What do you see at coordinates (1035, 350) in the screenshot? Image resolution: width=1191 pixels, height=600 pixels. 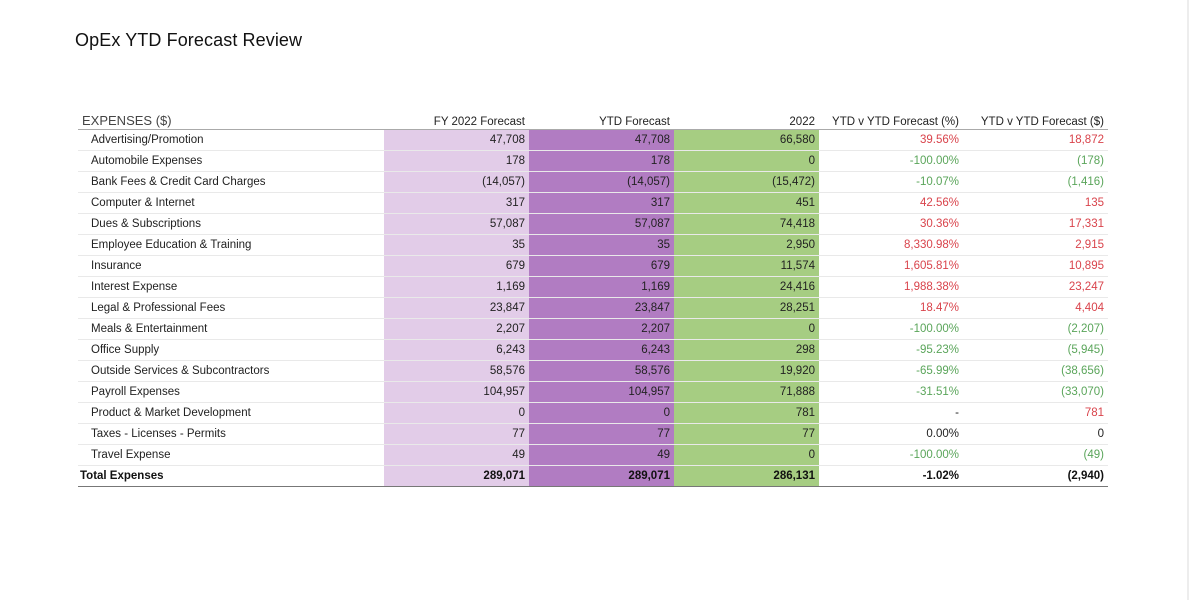 I see `variance-usd-cell: (5,945)` at bounding box center [1035, 350].